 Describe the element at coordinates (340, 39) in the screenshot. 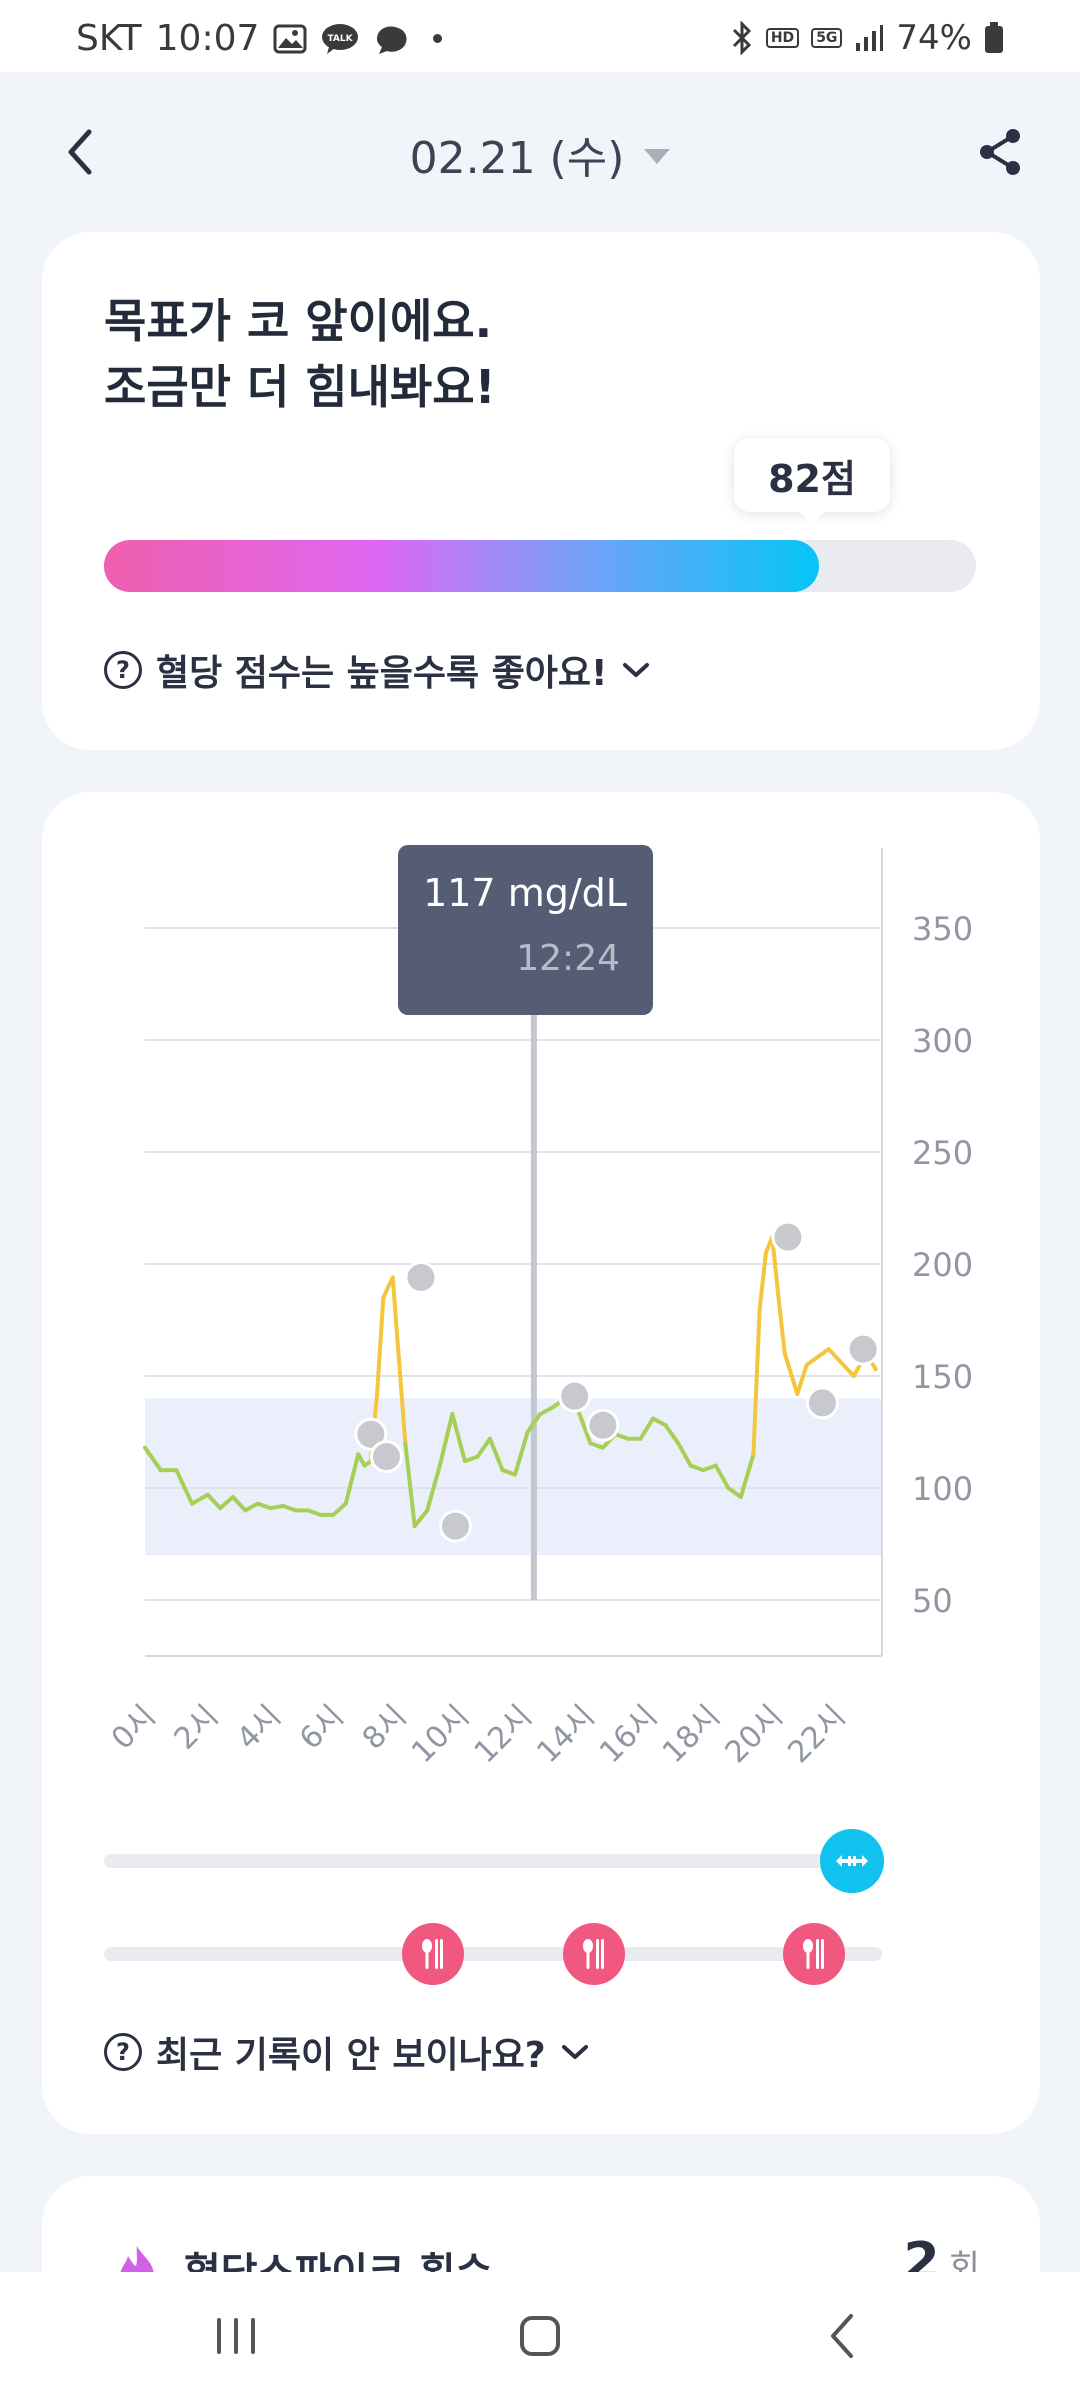

I see `talk-icon: TALK` at that location.